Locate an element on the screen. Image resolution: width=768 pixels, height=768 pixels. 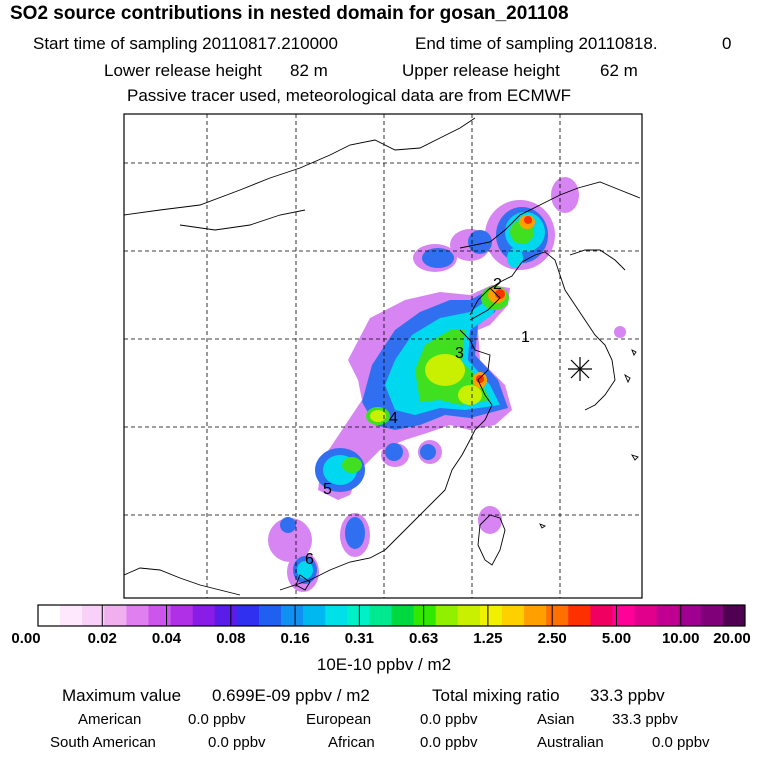
end-time-label: End time of sampling 20110818. is located at coordinates (536, 43).